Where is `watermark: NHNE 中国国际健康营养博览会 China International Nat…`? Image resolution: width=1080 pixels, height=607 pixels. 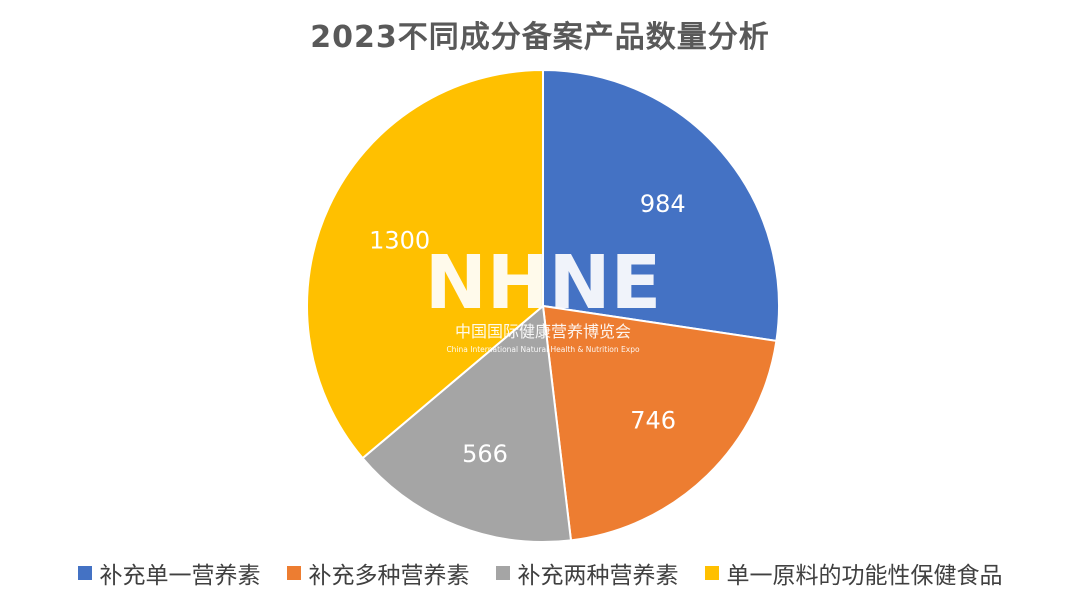
watermark: NHNE 中国国际健康营养博览会 China International Nat… is located at coordinates (543, 297).